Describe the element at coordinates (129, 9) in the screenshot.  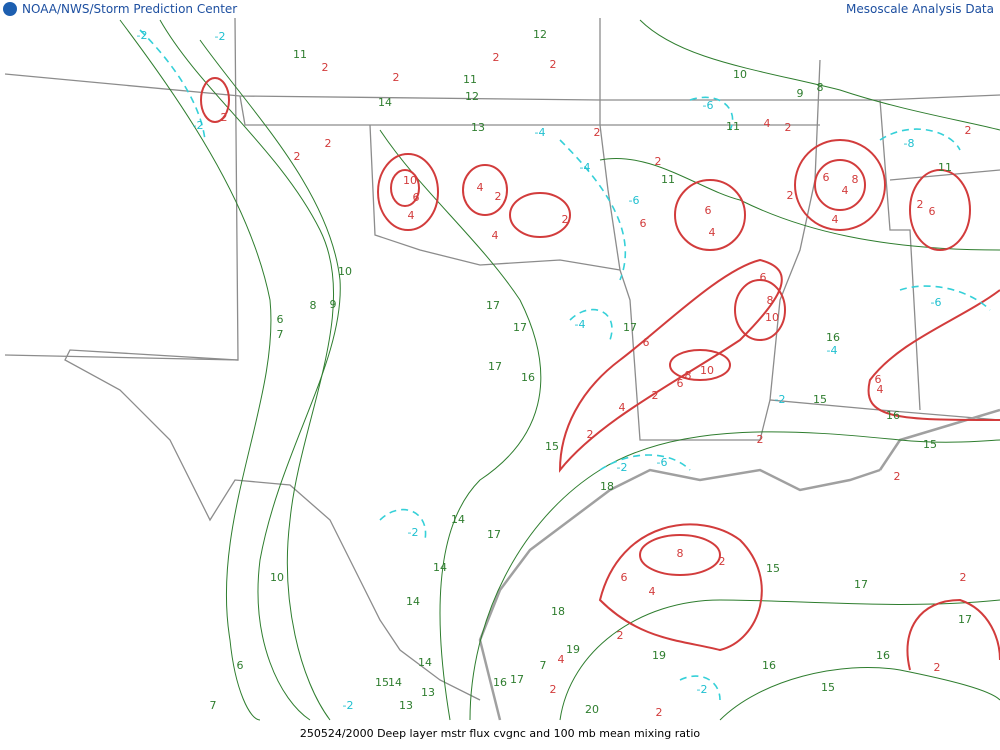
I see `header-left: NOAA/NWS/Storm Prediction Center` at that location.